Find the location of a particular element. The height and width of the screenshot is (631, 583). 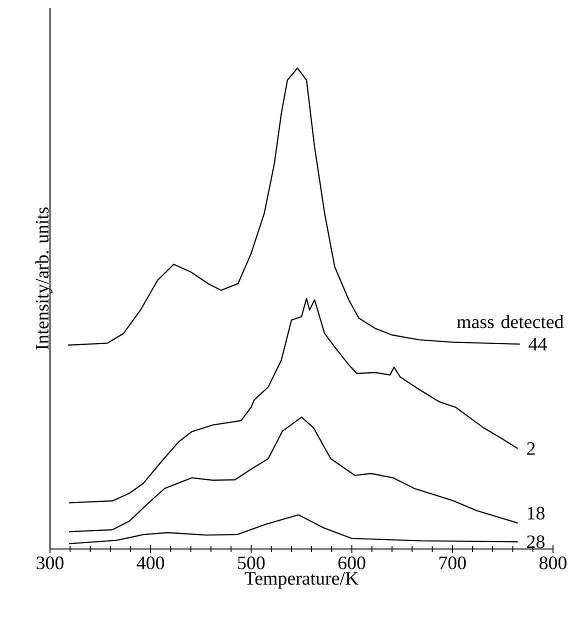

legend-title: mass detected is located at coordinates (510, 321).